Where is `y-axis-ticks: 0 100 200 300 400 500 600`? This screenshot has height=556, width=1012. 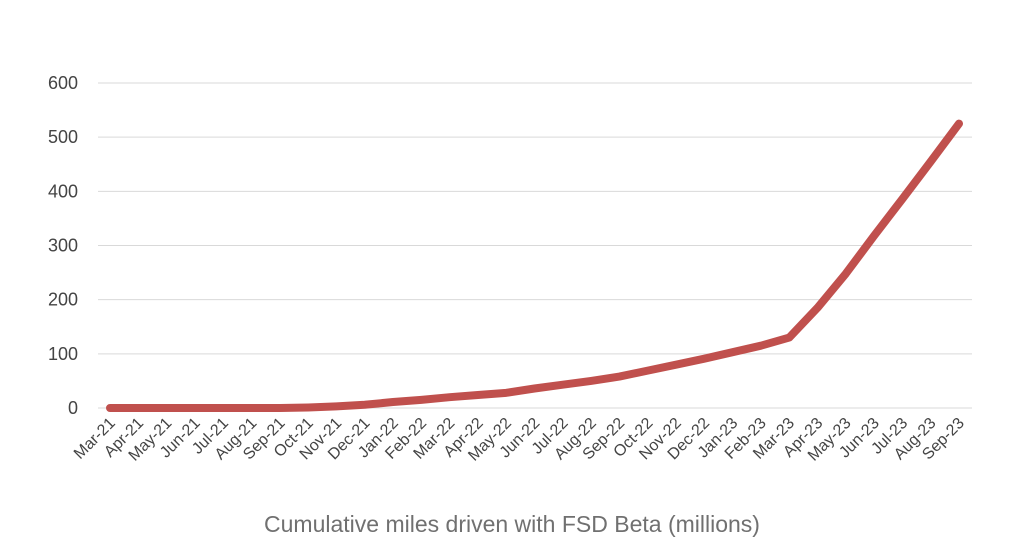 y-axis-ticks: 0 100 200 300 400 500 600 is located at coordinates (63, 245).